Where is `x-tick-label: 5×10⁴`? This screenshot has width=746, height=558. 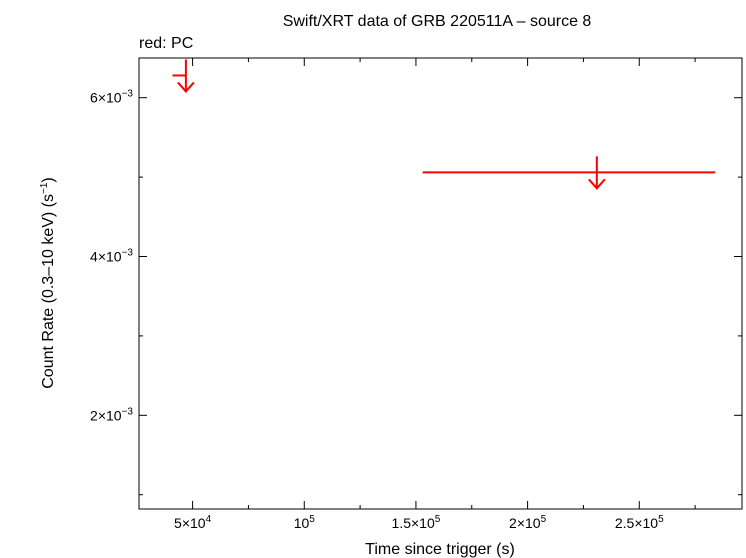
x-tick-label: 5×10⁴ is located at coordinates (193, 522).